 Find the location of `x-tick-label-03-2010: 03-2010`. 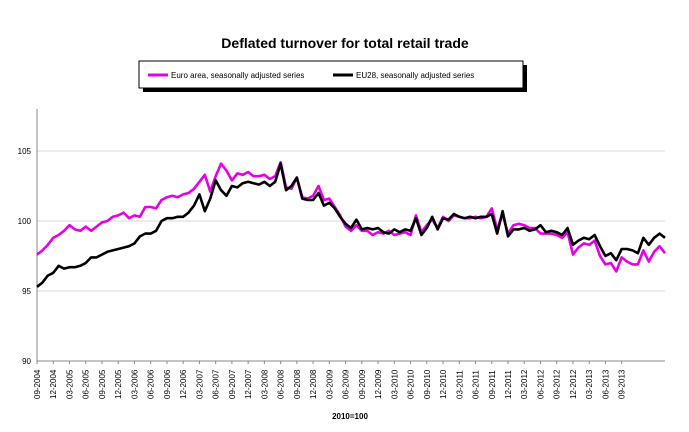

x-tick-label-03-2010: 03-2010 is located at coordinates (394, 384).